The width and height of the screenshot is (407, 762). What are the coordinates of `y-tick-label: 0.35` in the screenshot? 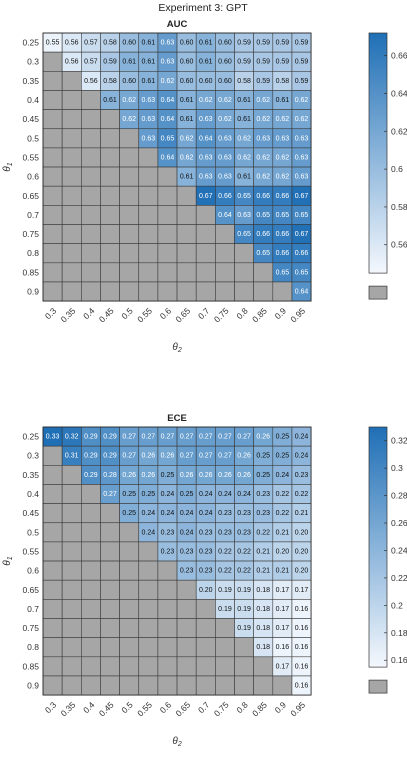 It's located at (30, 475).